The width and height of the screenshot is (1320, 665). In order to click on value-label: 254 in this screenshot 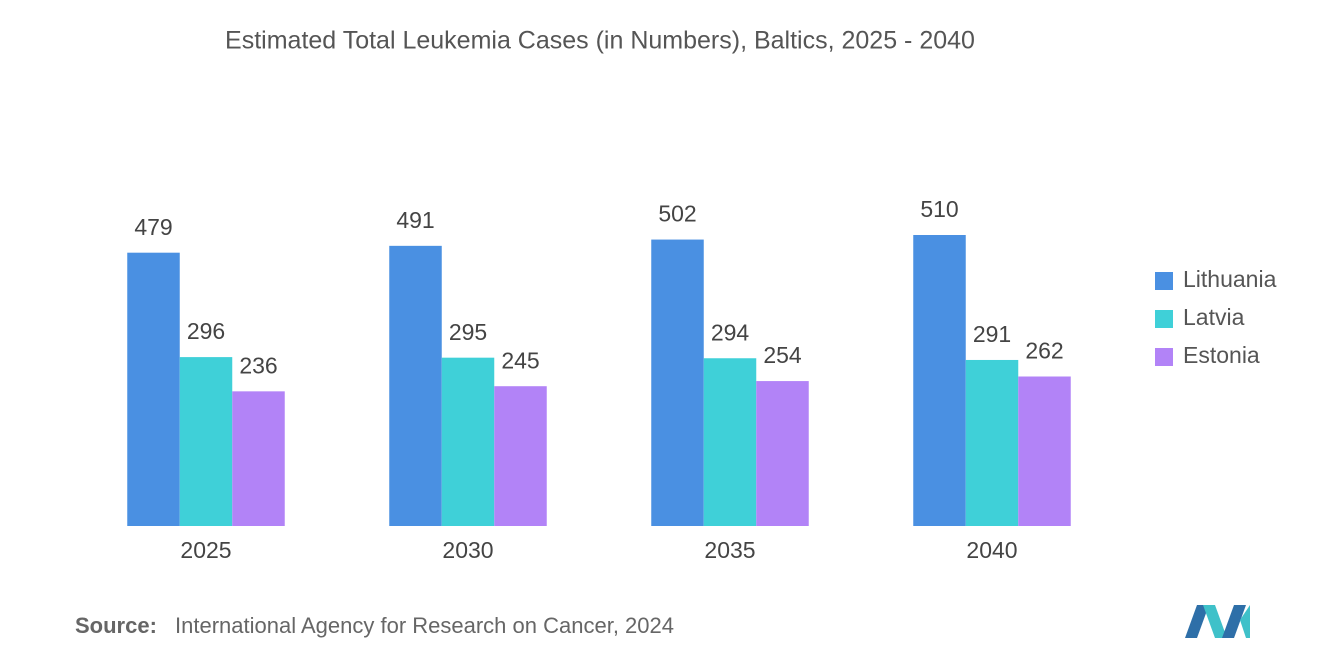, I will do `click(782, 355)`.